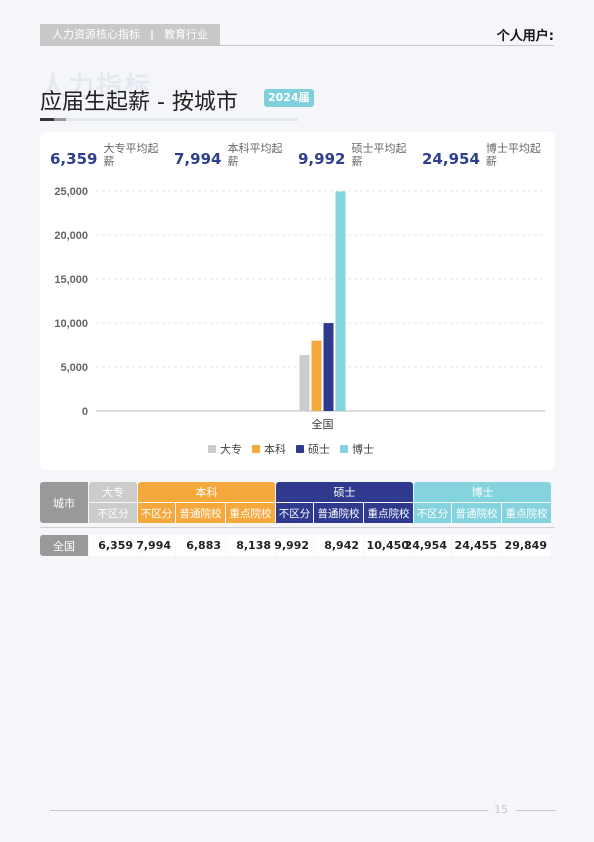  Describe the element at coordinates (297, 45) in the screenshot. I see `header-divider` at that location.